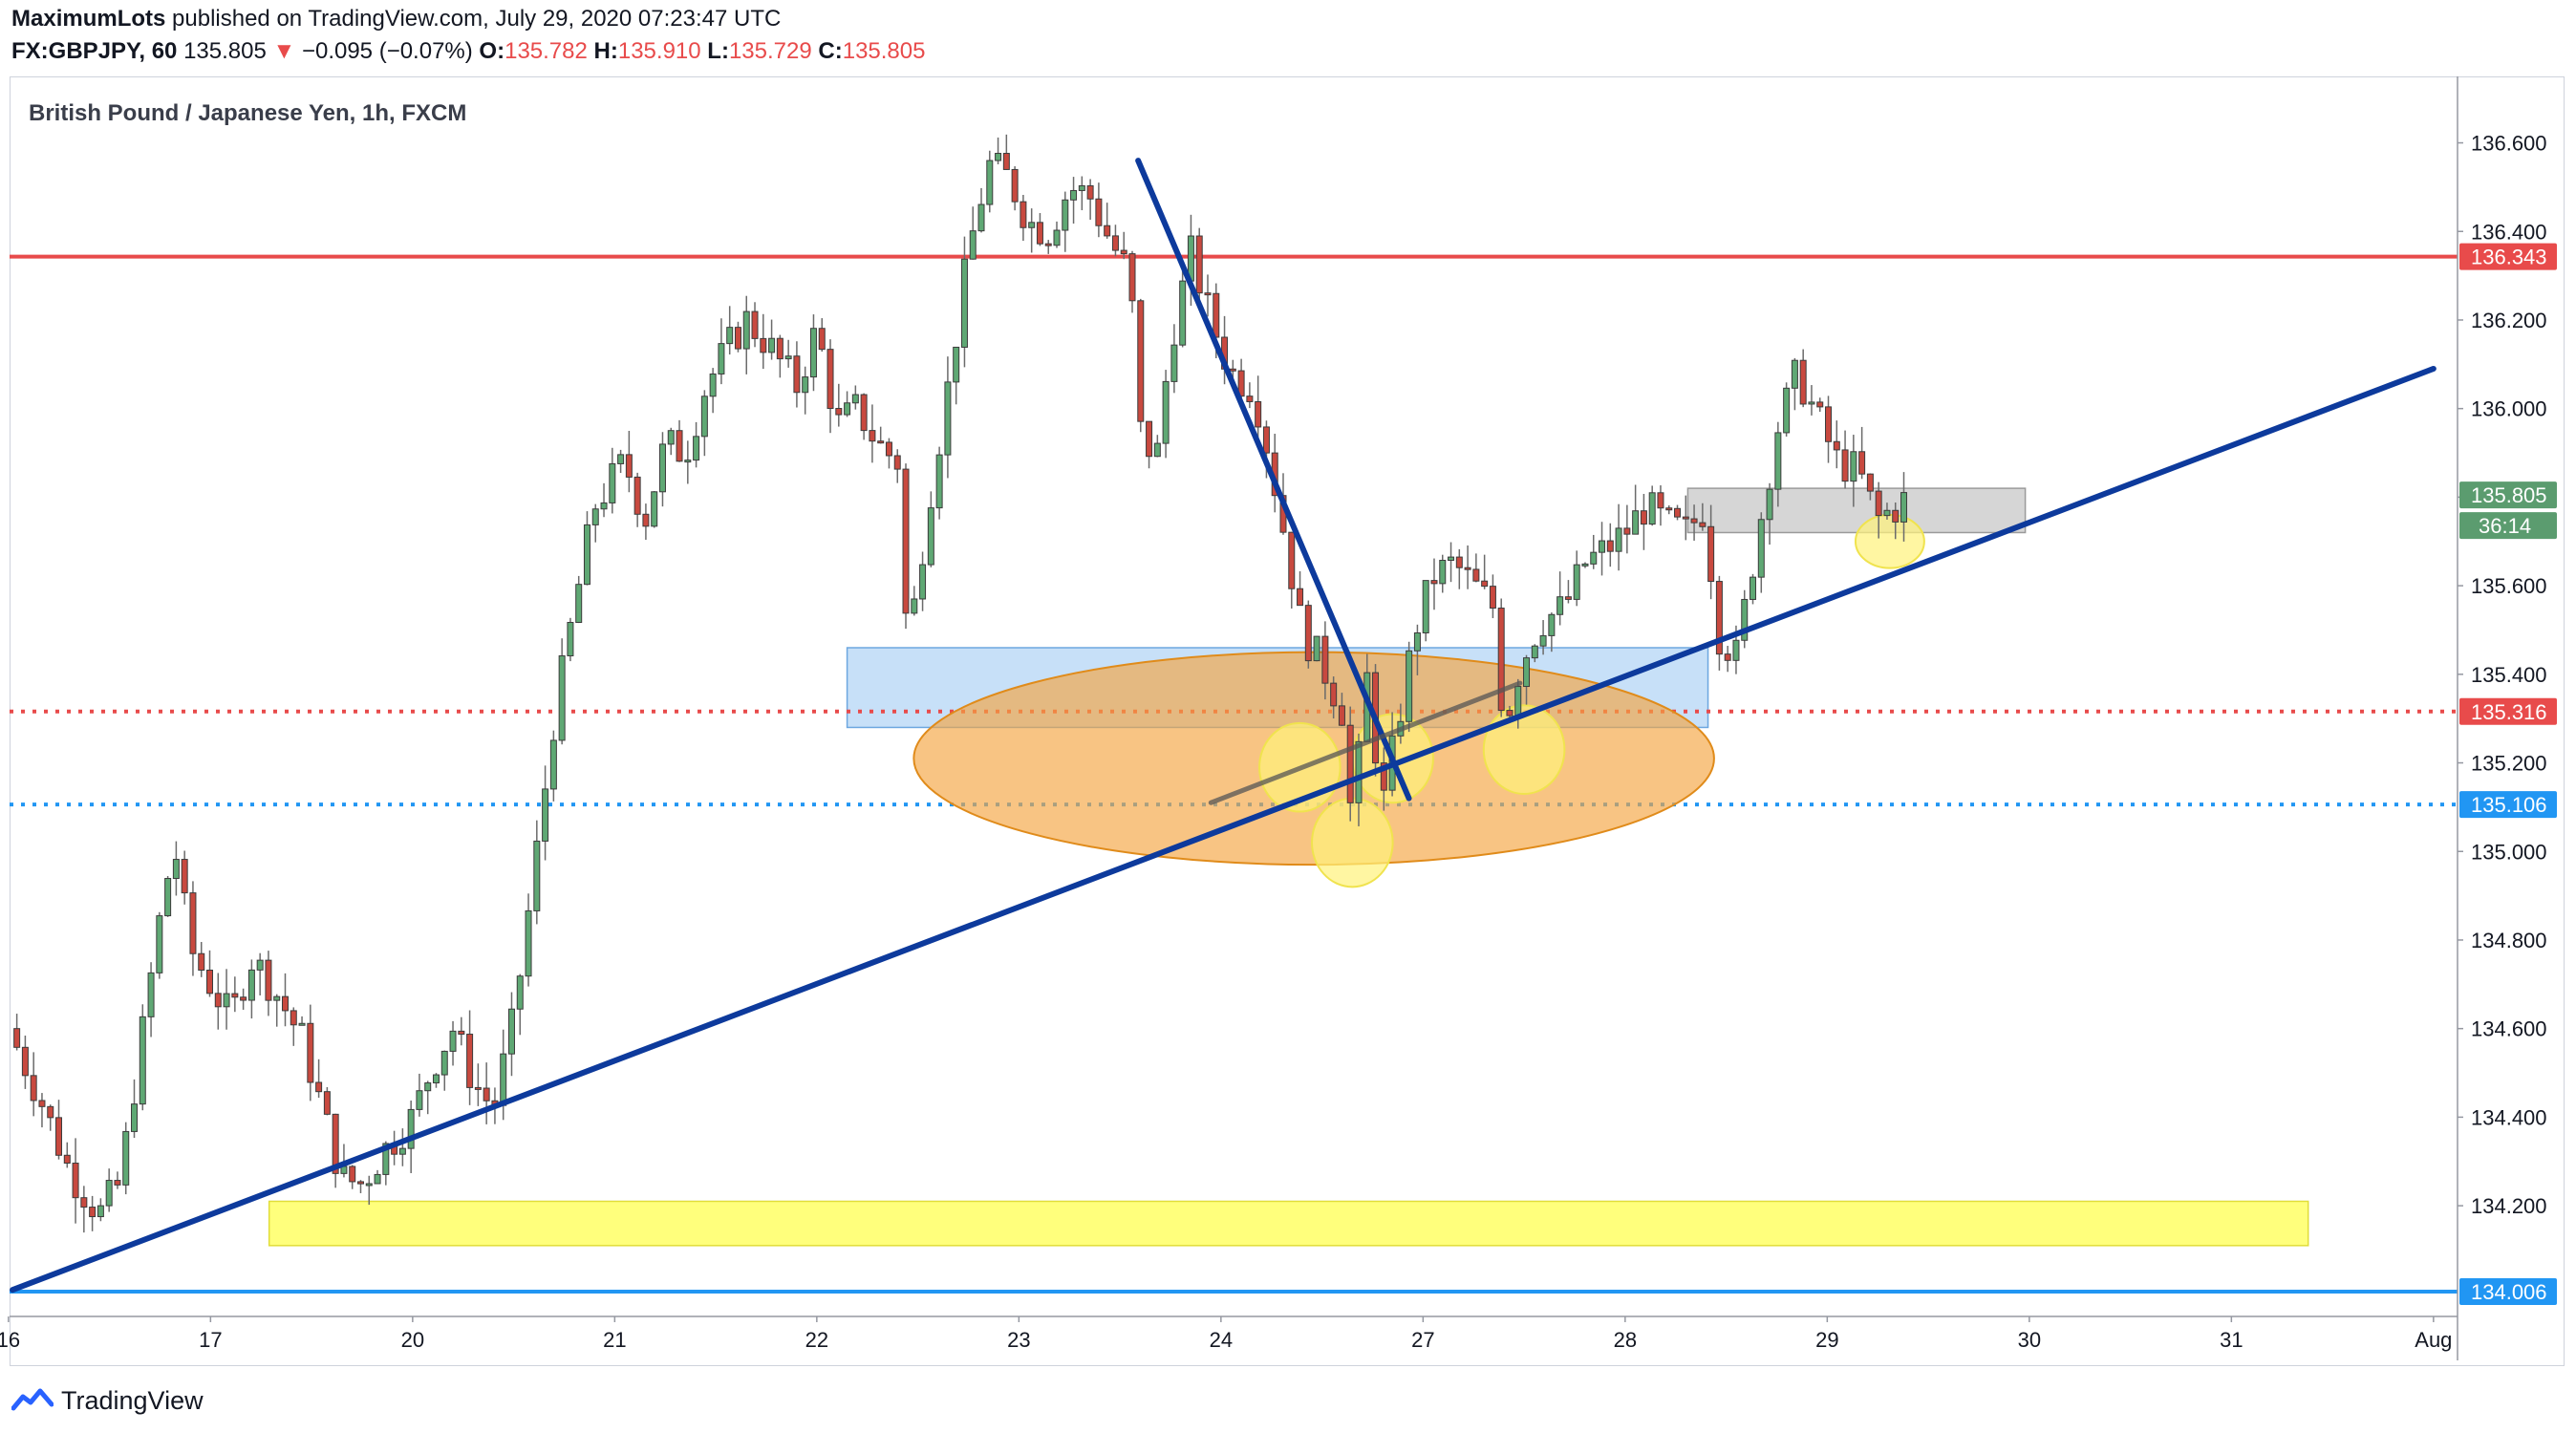  Describe the element at coordinates (1221, 1340) in the screenshot. I see `time-tick-label: 24` at that location.